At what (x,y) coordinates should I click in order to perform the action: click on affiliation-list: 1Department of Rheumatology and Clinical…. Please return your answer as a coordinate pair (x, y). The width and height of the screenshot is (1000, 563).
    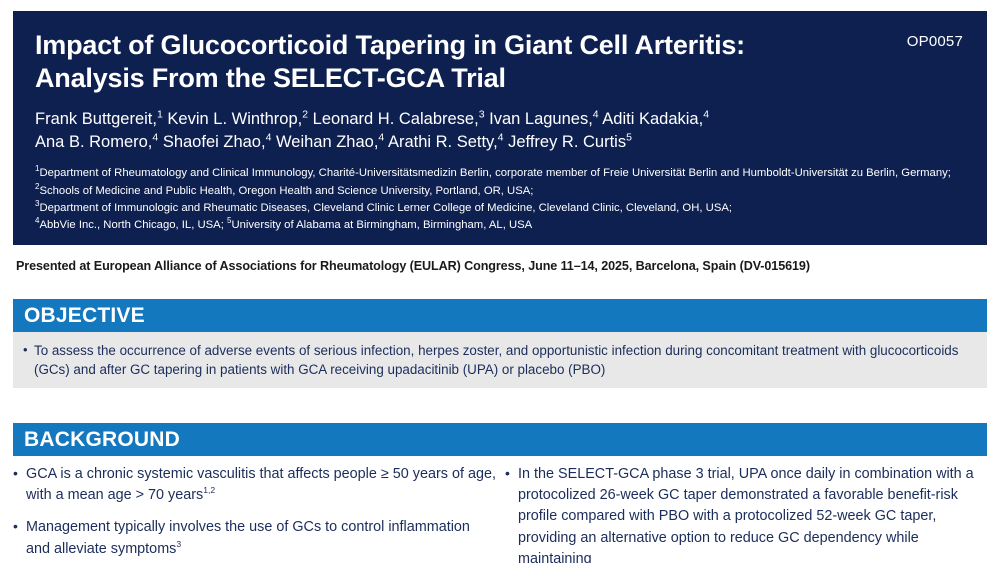
    Looking at the image, I should click on (500, 199).